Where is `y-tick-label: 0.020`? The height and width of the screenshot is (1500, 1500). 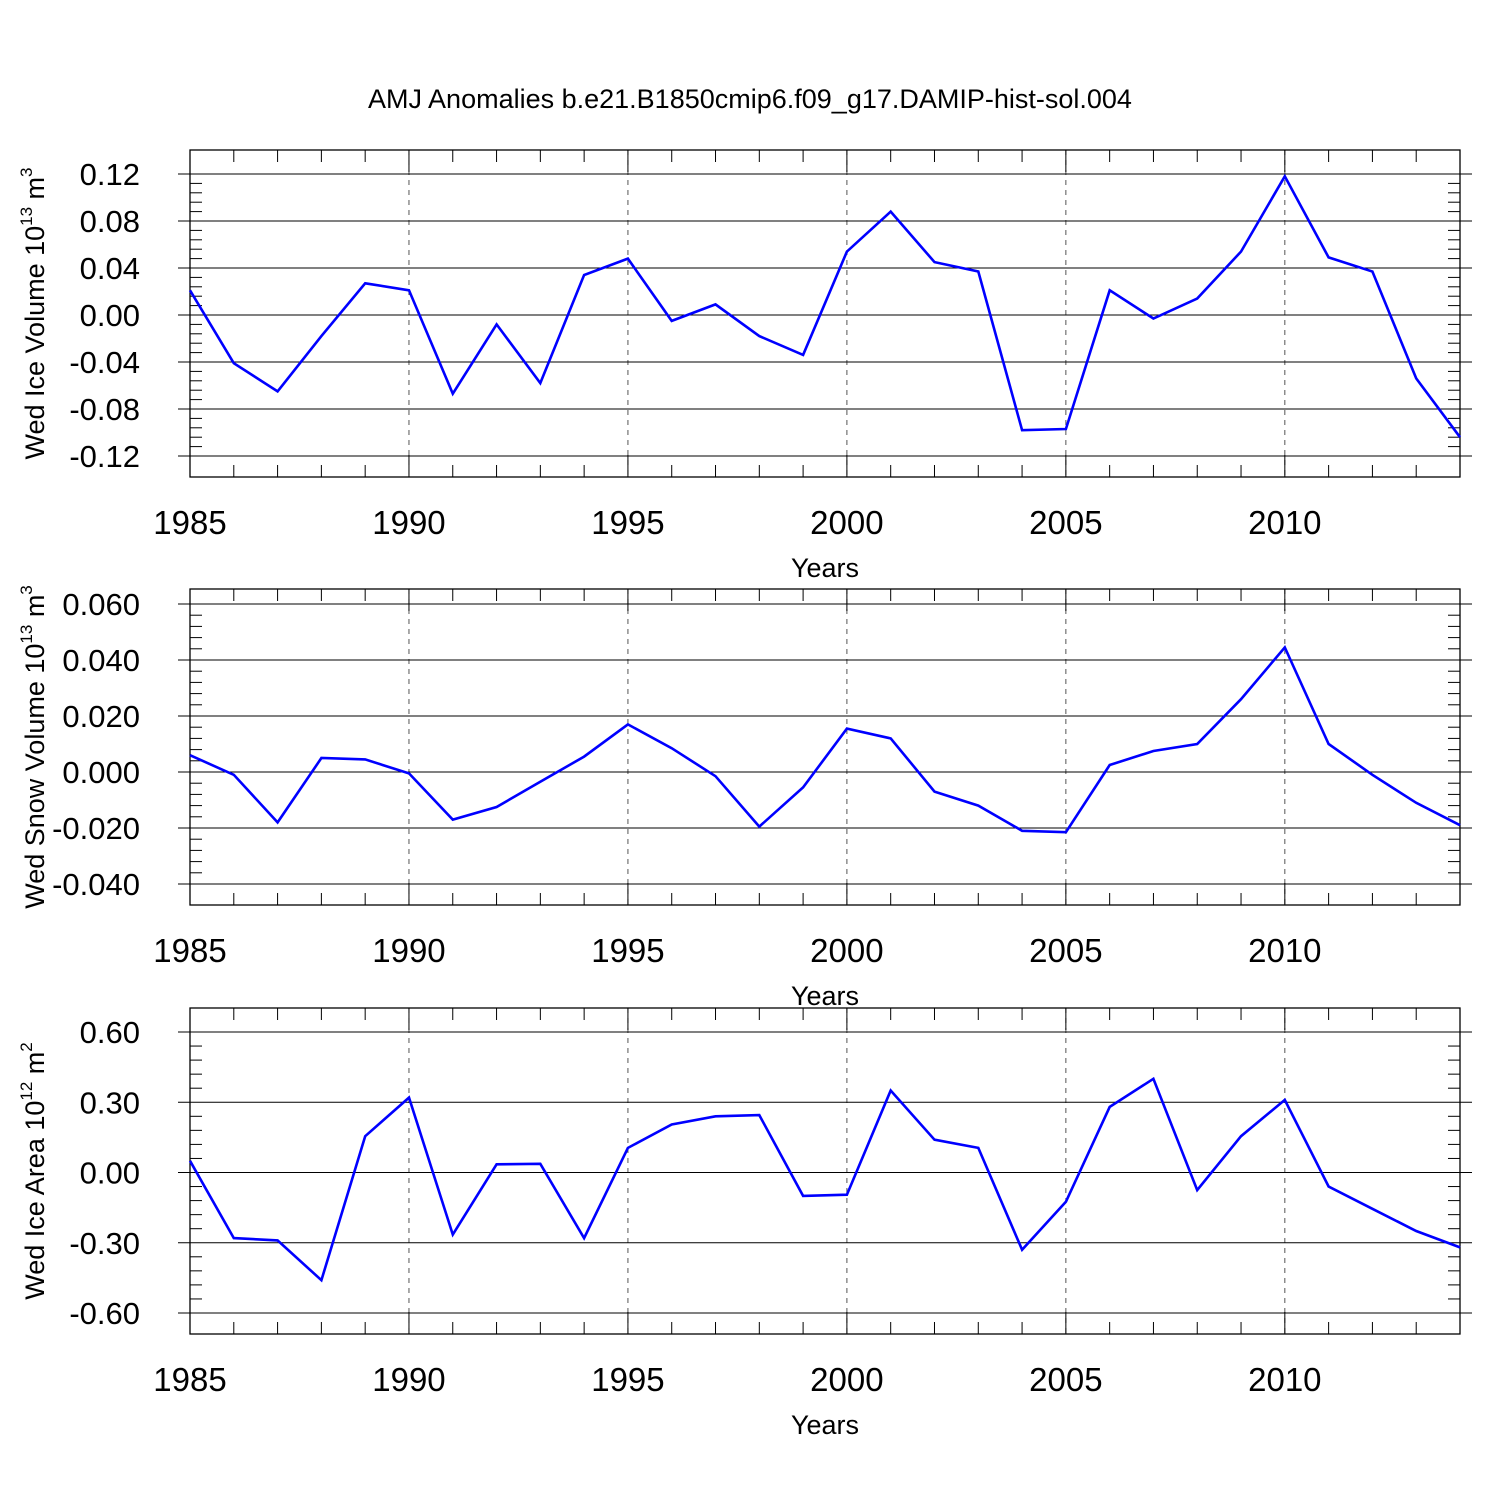
y-tick-label: 0.020 is located at coordinates (101, 716).